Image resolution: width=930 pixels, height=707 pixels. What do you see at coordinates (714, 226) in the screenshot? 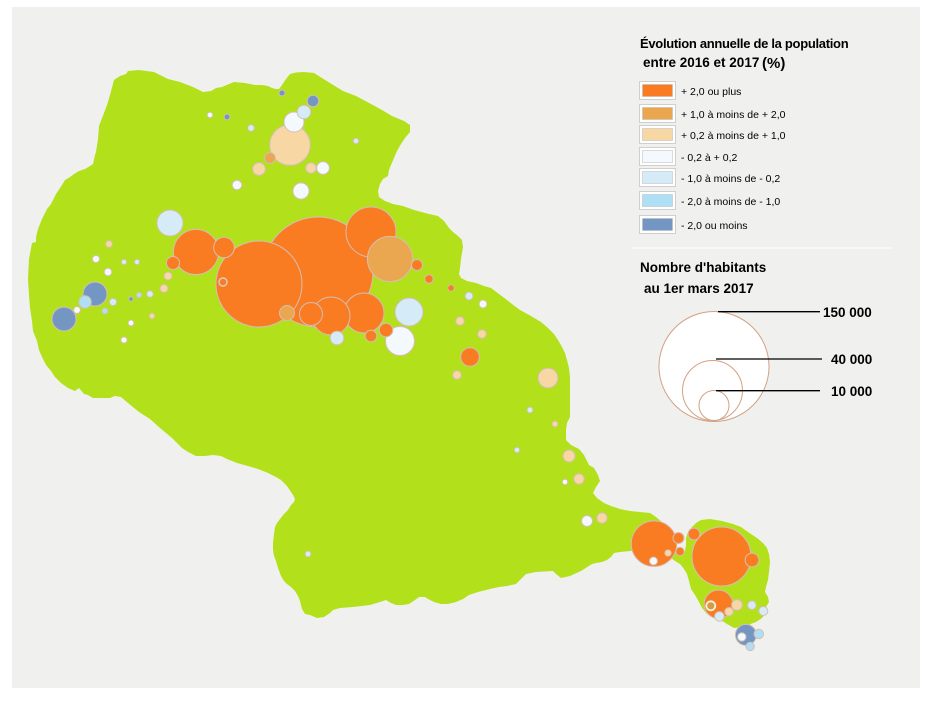
I see `svg-text: - 2,0 ou moins` at bounding box center [714, 226].